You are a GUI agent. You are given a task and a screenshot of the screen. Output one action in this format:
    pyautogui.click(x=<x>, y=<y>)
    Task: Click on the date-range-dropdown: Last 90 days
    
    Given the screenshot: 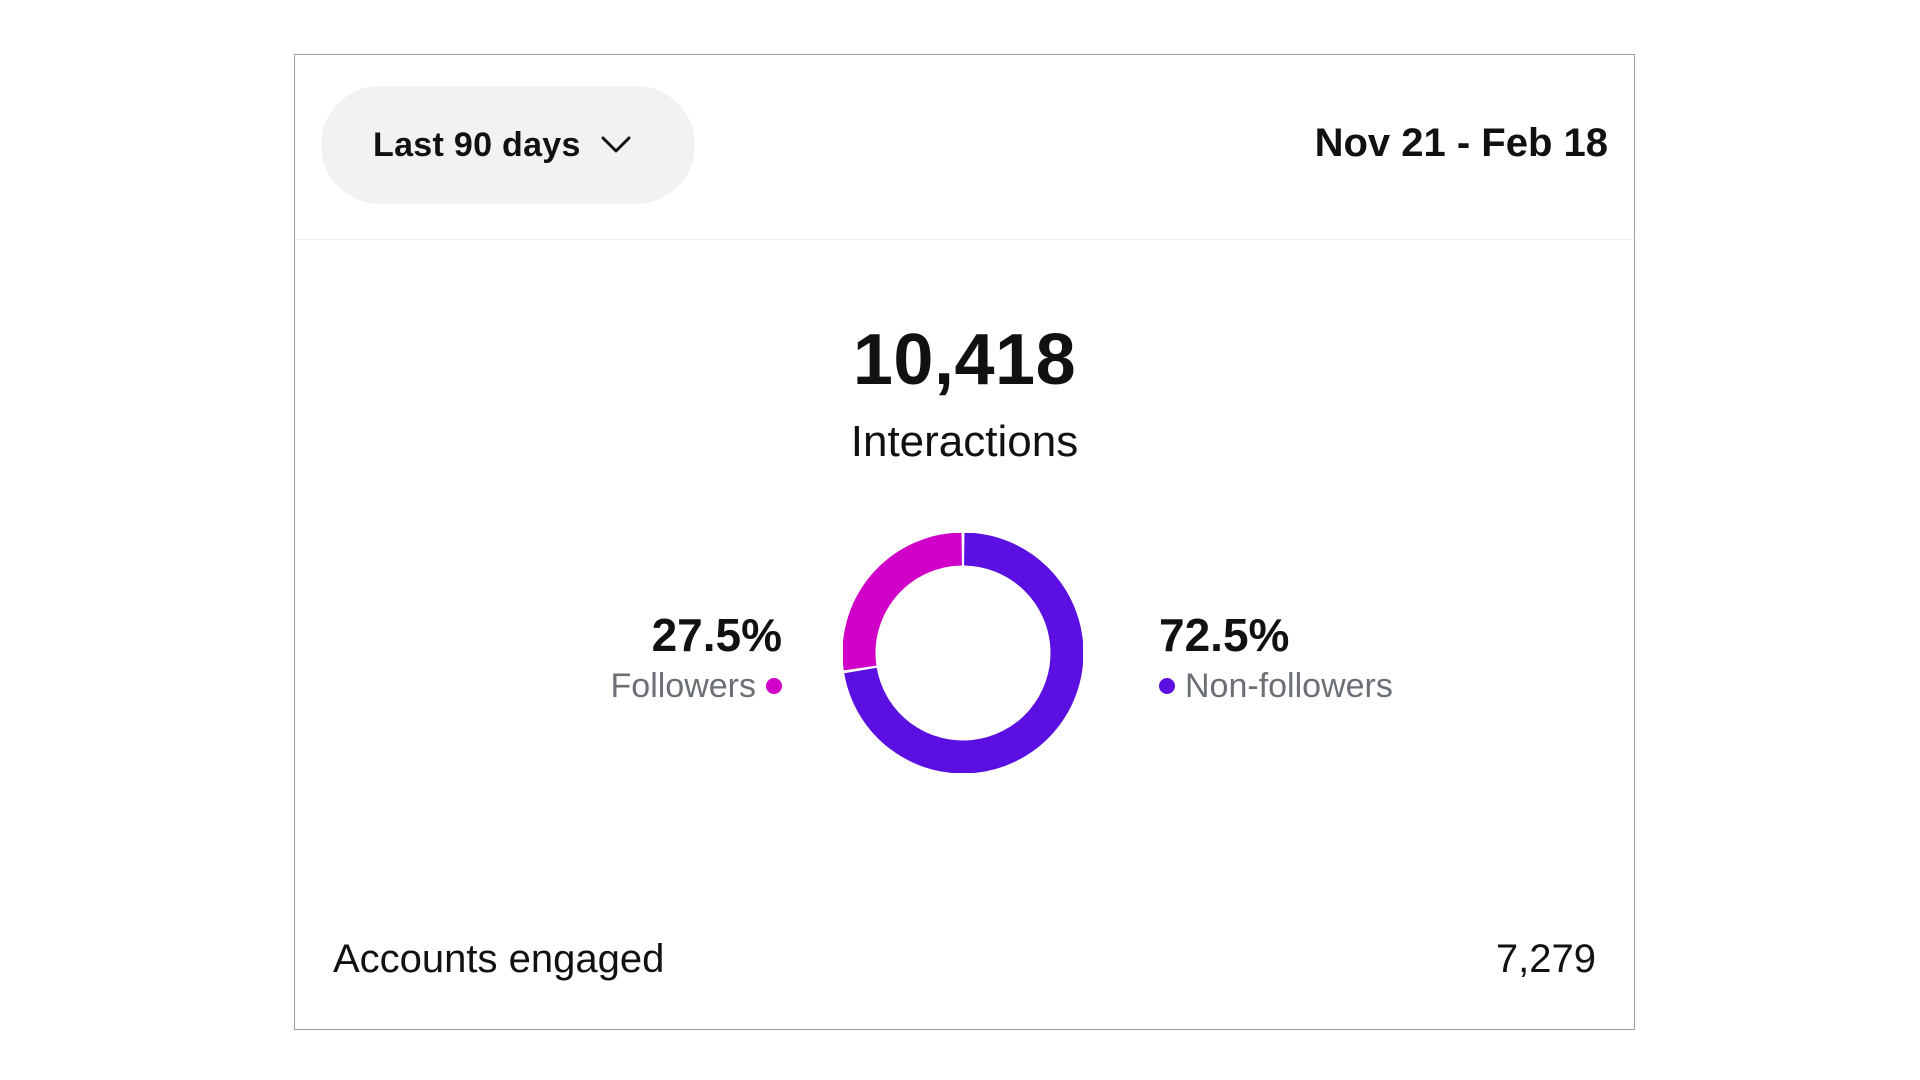 What is the action you would take?
    pyautogui.click(x=508, y=145)
    